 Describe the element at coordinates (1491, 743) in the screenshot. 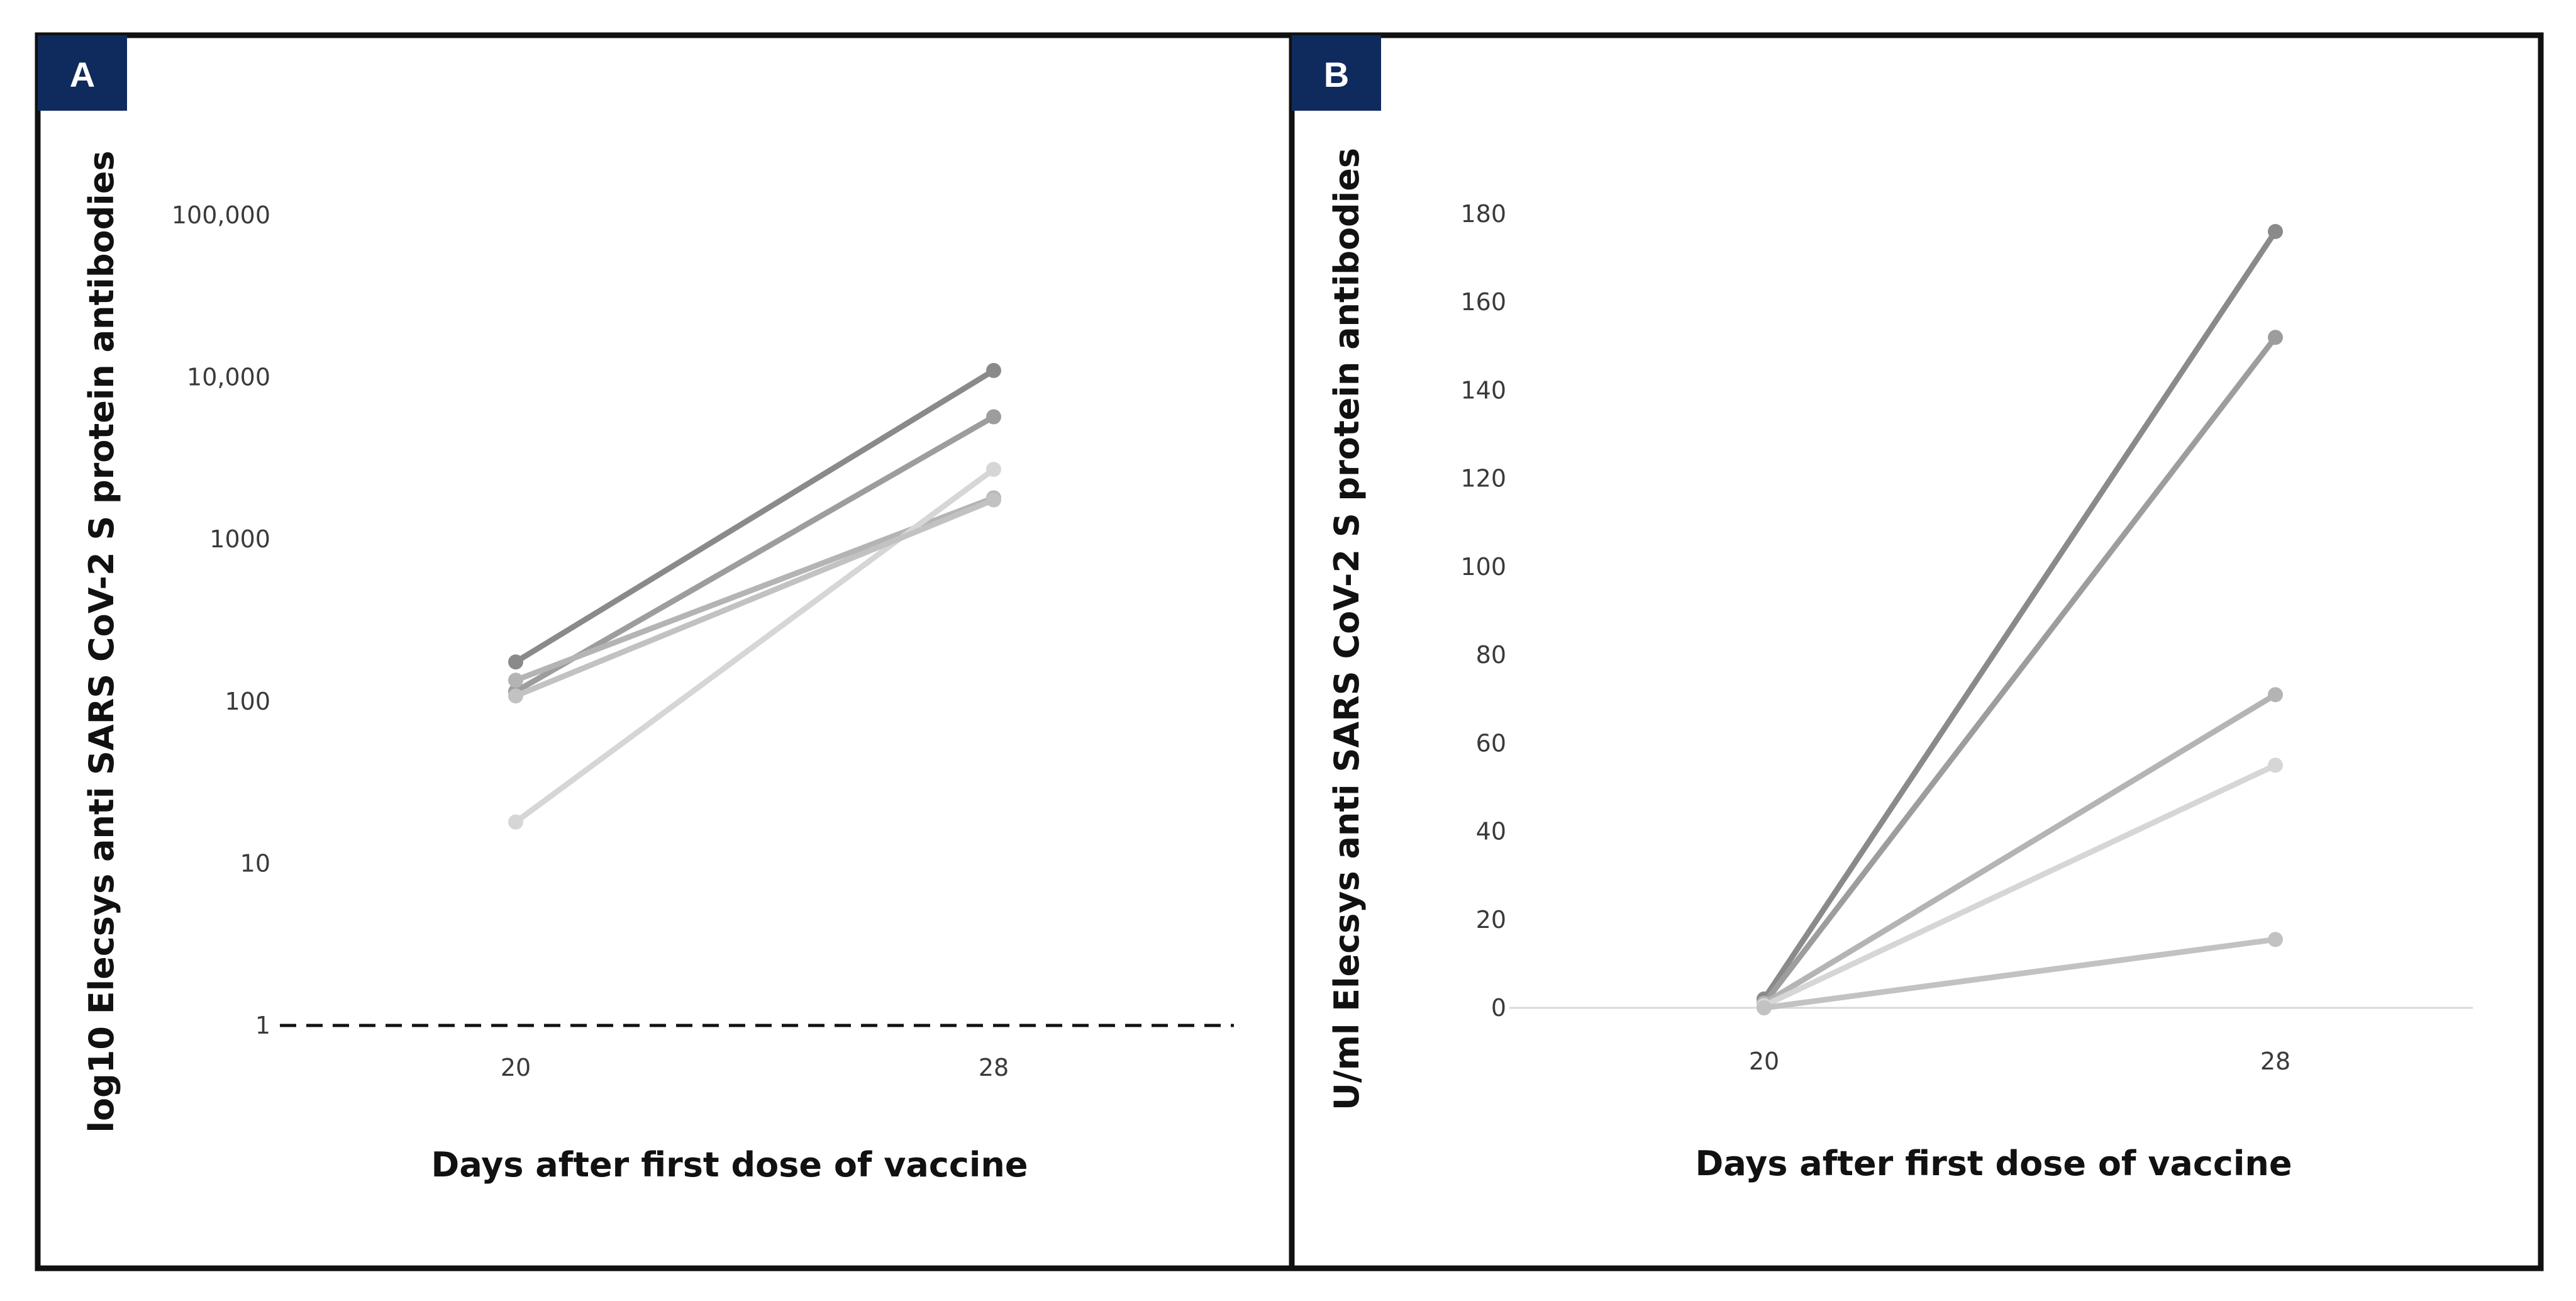

I see `y-tick-label: 60` at that location.